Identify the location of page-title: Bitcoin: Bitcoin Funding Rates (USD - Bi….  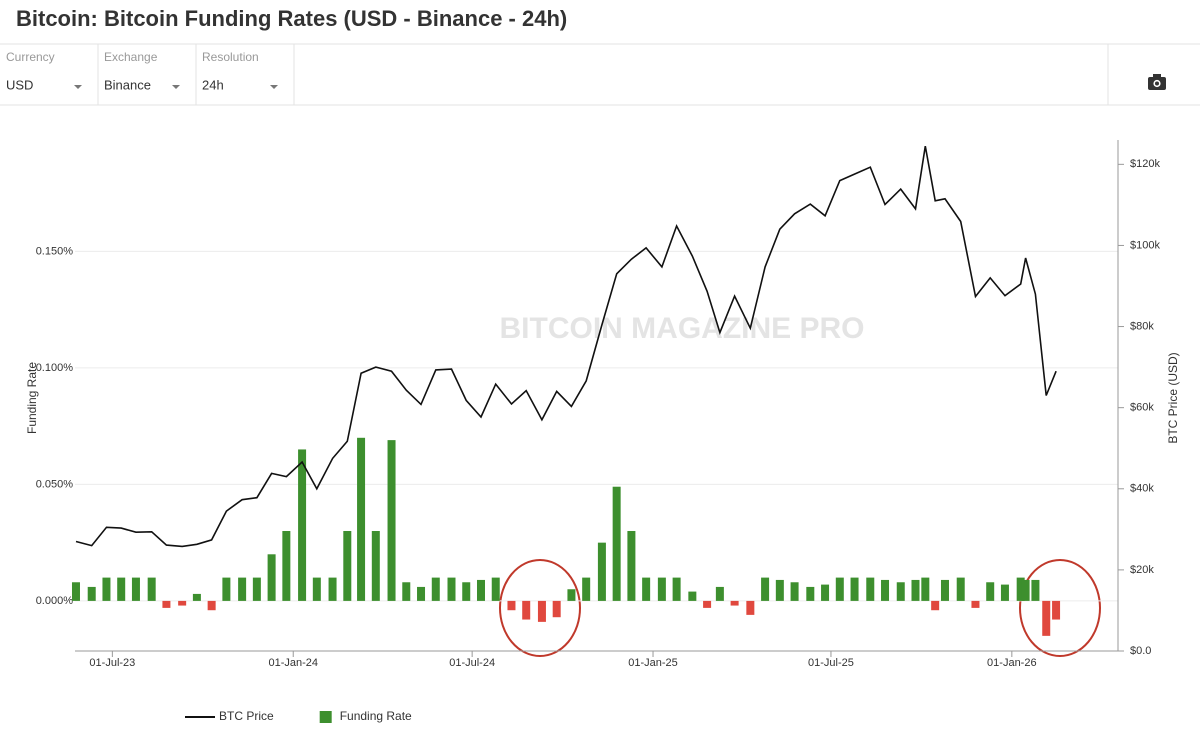
(291, 18).